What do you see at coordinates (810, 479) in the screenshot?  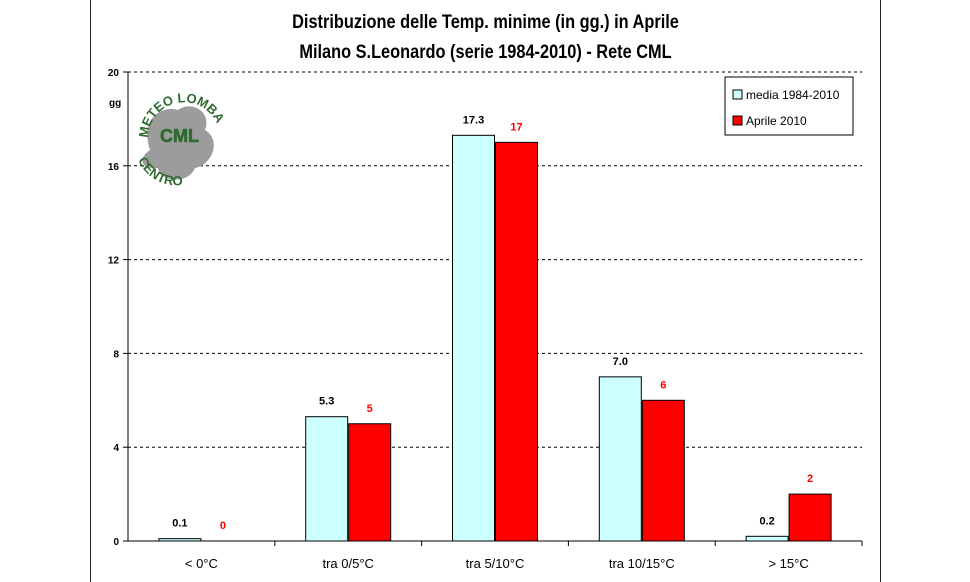 I see `data-label-aprile-4: 2` at bounding box center [810, 479].